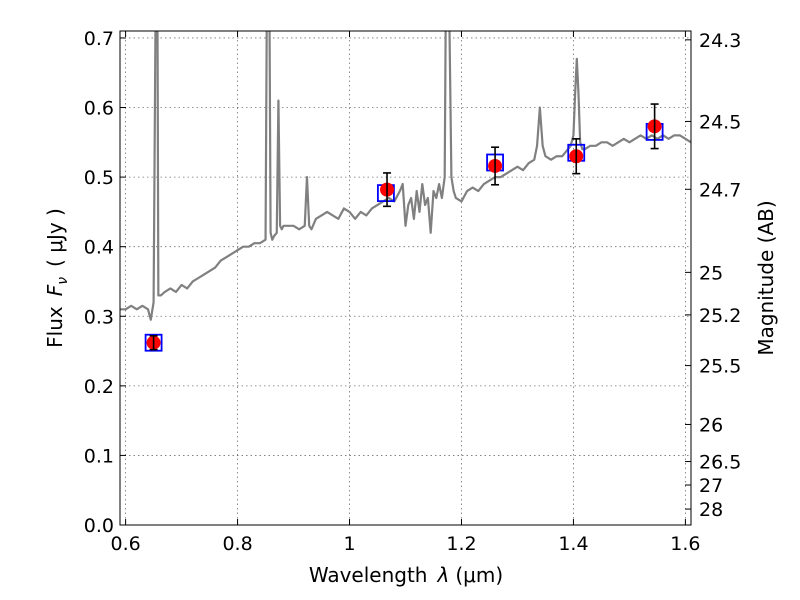 The height and width of the screenshot is (600, 800). I want to click on y-tick-label: 0.0, so click(99, 526).